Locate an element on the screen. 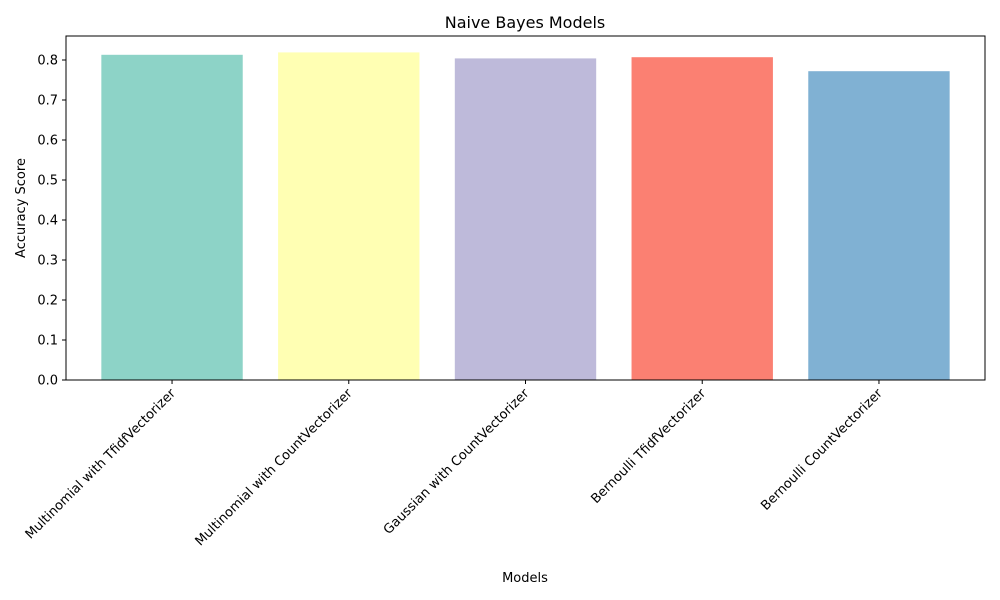 The height and width of the screenshot is (600, 1000). y-tick-label: 0.3 is located at coordinates (47, 261).